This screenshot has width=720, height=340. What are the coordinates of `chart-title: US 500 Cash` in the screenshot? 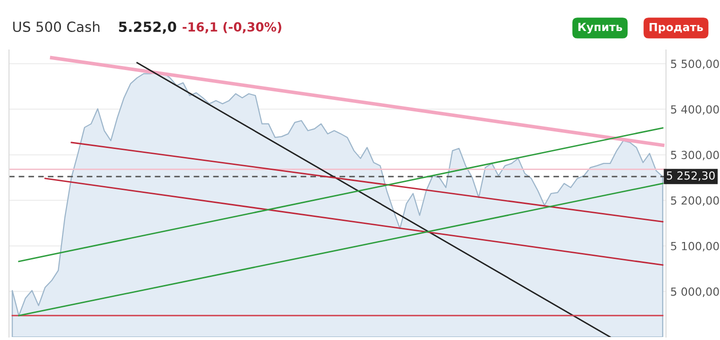 It's located at (56, 26).